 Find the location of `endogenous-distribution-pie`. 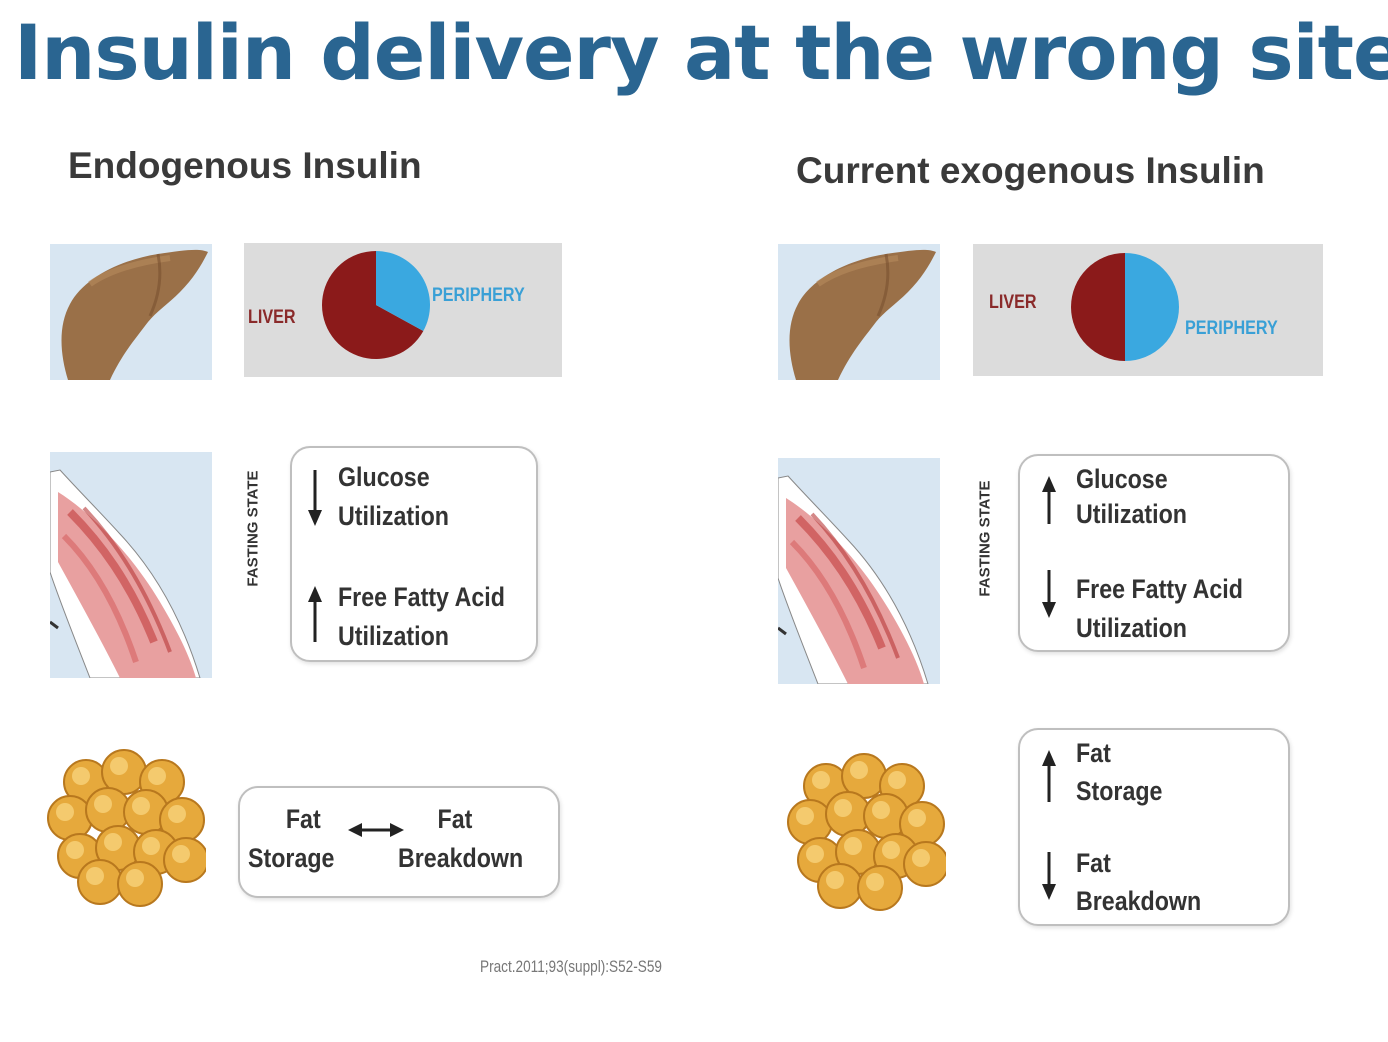

endogenous-distribution-pie is located at coordinates (376, 305).